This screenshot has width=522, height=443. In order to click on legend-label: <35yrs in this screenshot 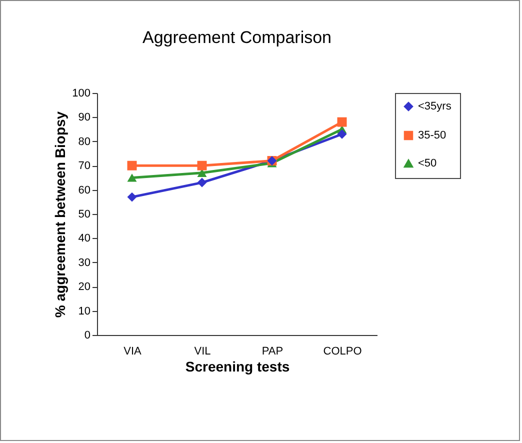, I will do `click(435, 106)`.